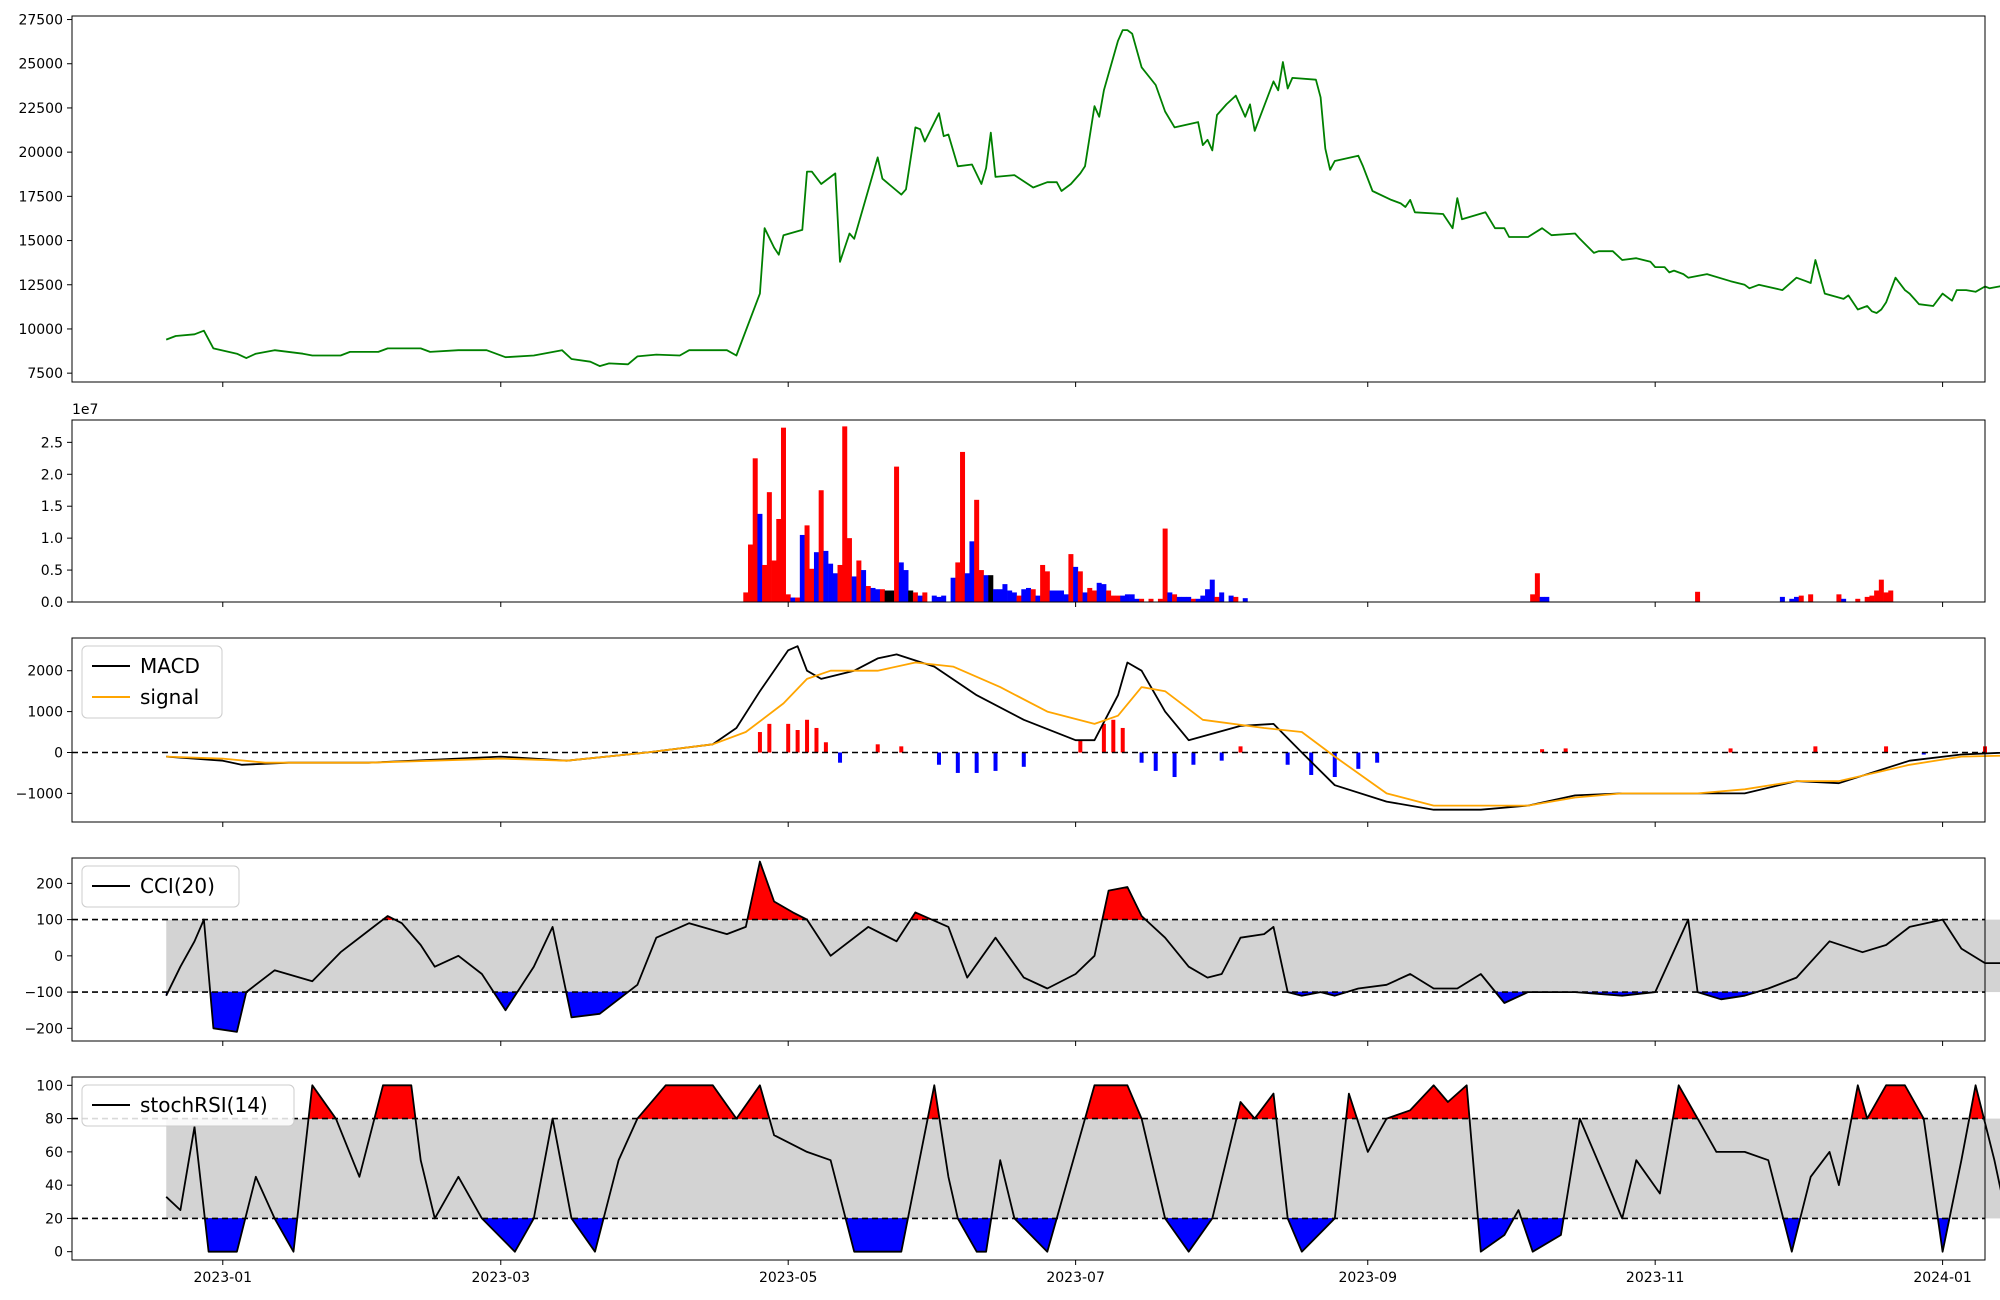  Describe the element at coordinates (45, 713) in the screenshot. I see `y-tick-label: 1000` at that location.